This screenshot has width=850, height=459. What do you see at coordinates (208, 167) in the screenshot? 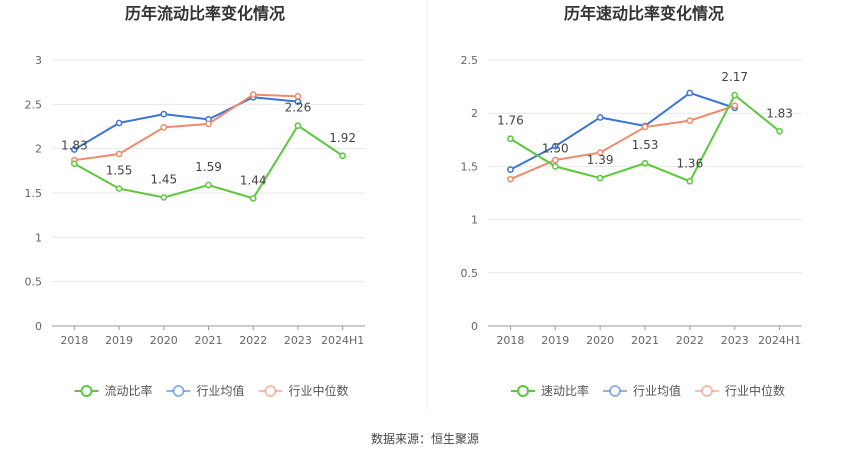
I see `data-label: 1.59` at bounding box center [208, 167].